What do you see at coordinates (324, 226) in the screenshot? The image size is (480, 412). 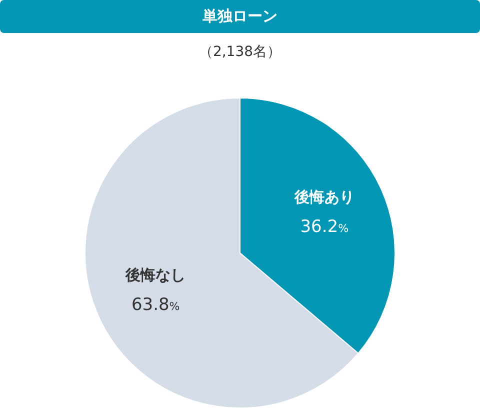 I see `data-label: 36.2%` at bounding box center [324, 226].